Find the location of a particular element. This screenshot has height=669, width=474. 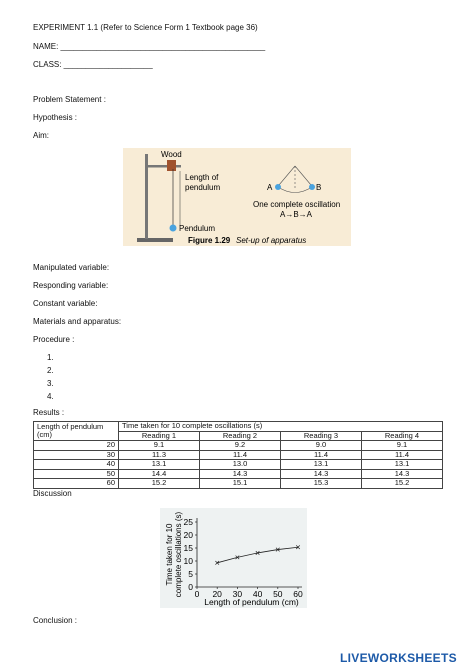

prompt: Discussion is located at coordinates (52, 493).